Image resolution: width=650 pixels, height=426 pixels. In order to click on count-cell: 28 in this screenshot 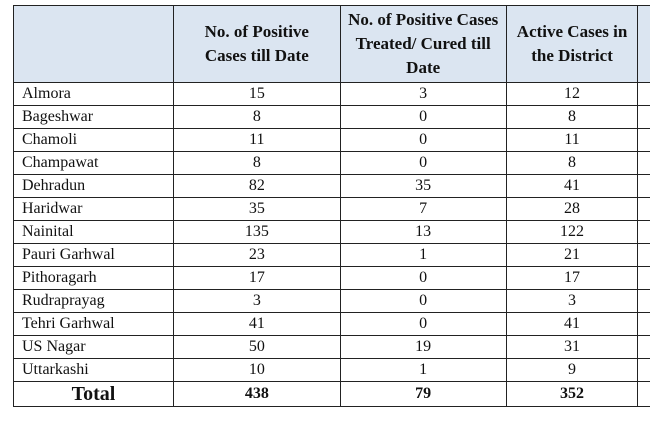, I will do `click(572, 209)`.